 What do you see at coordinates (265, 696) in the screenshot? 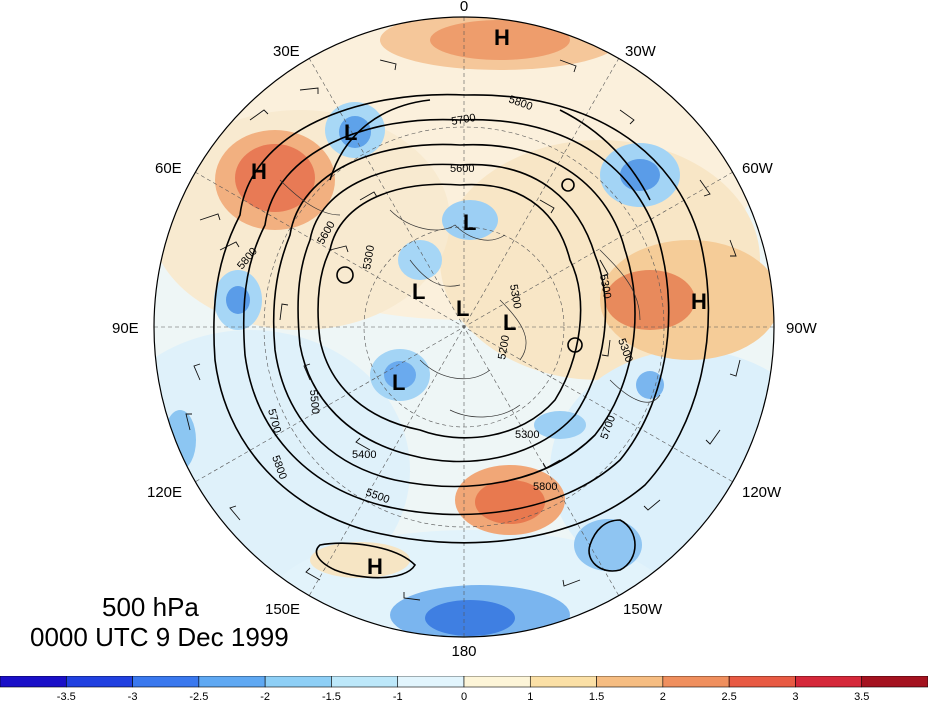
I see `colorbar-tick-label: -2` at bounding box center [265, 696].